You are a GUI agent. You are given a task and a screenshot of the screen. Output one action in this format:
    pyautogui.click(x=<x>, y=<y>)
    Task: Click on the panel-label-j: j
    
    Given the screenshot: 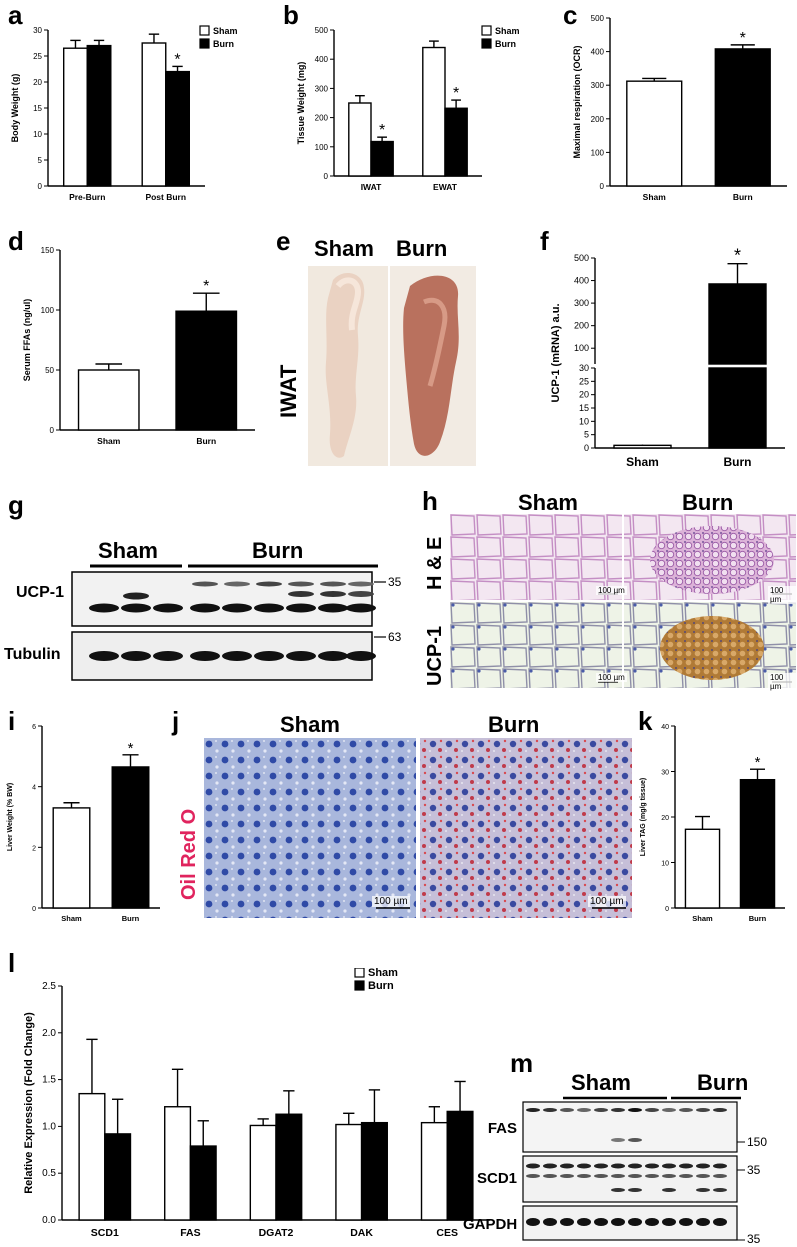 What is the action you would take?
    pyautogui.click(x=176, y=721)
    